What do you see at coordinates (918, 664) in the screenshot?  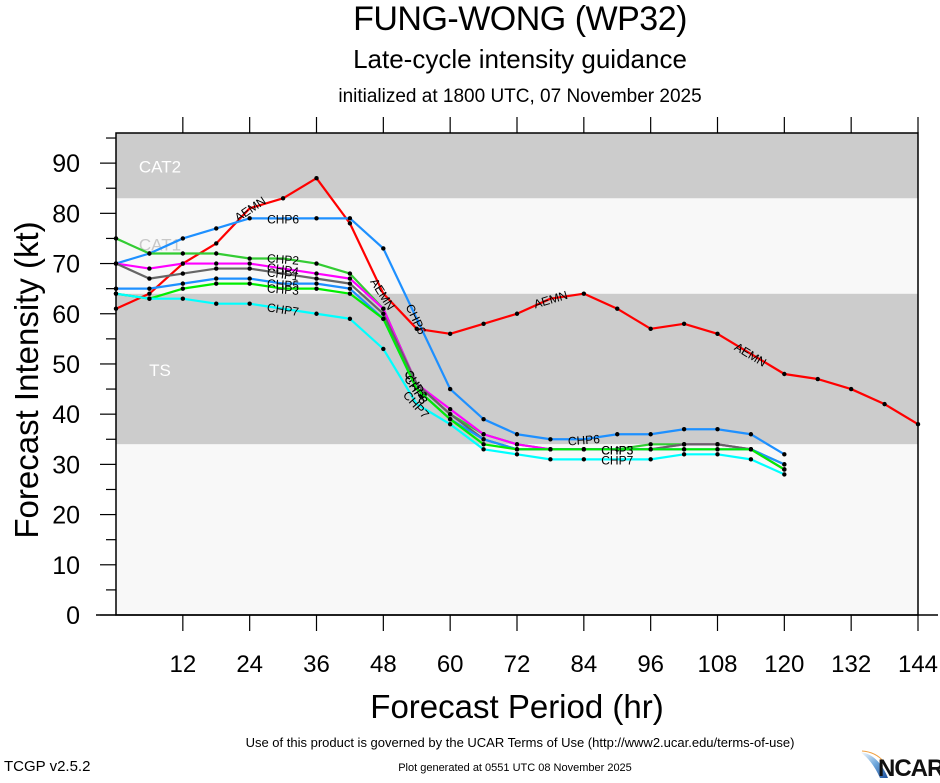 I see `x-tick-label: 144` at bounding box center [918, 664].